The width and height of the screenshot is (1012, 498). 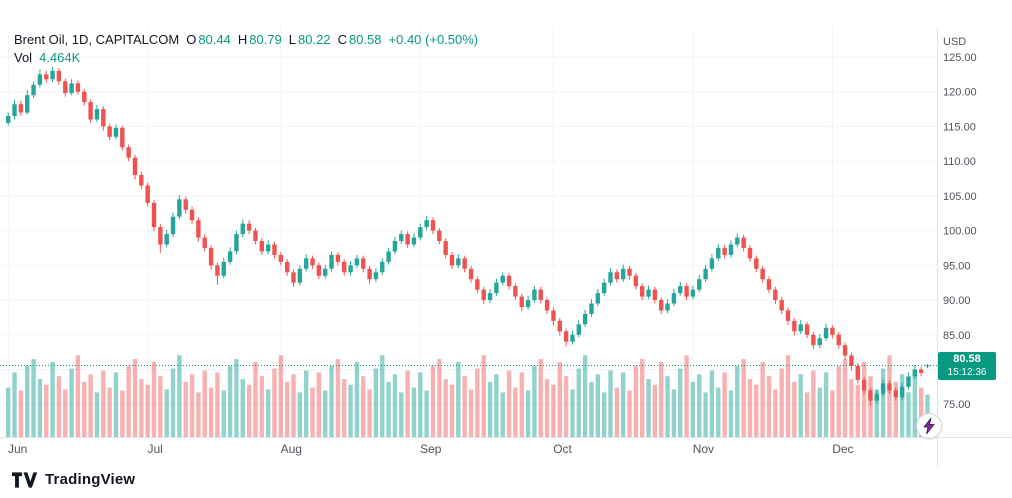 What do you see at coordinates (967, 372) in the screenshot?
I see `bar-countdown: 15:12:36` at bounding box center [967, 372].